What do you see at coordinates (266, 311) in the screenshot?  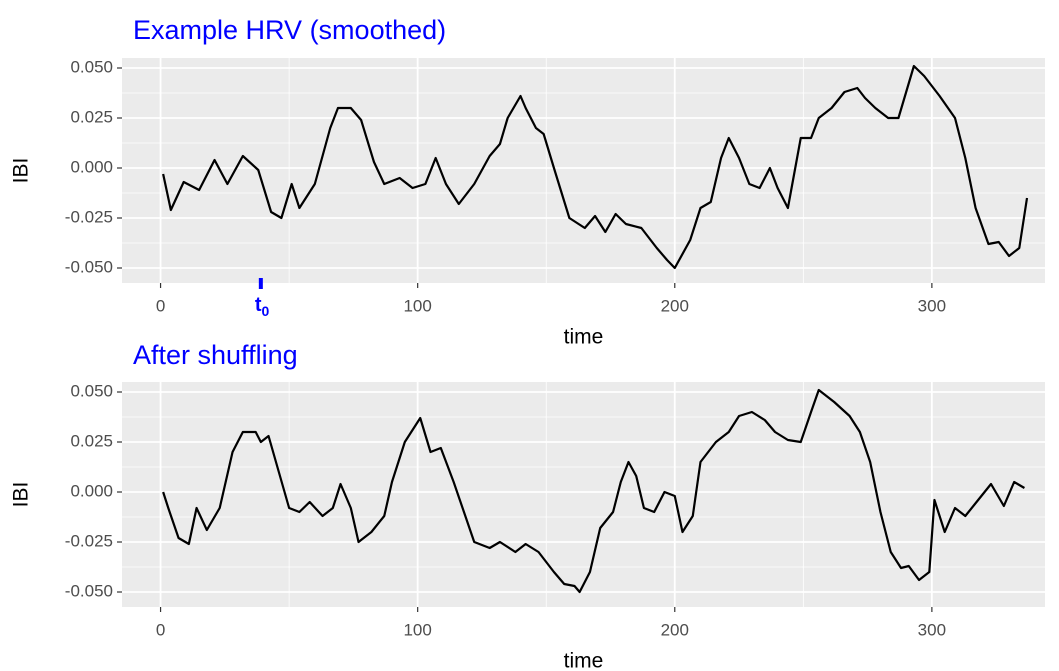 I see `annotation-subscript: 0` at bounding box center [266, 311].